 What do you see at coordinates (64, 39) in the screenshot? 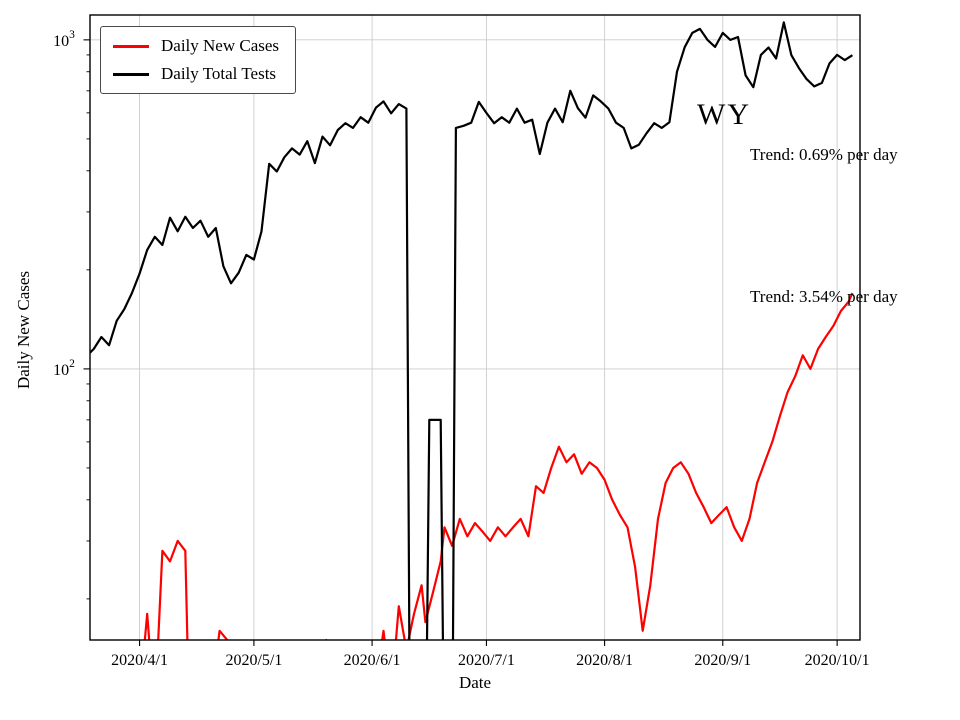
I see `y-tick-label: 10³` at bounding box center [64, 39].